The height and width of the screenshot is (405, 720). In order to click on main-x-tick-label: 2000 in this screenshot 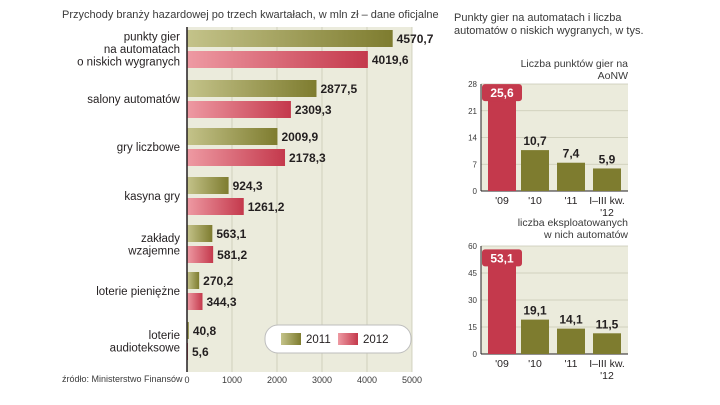, I will do `click(277, 380)`.